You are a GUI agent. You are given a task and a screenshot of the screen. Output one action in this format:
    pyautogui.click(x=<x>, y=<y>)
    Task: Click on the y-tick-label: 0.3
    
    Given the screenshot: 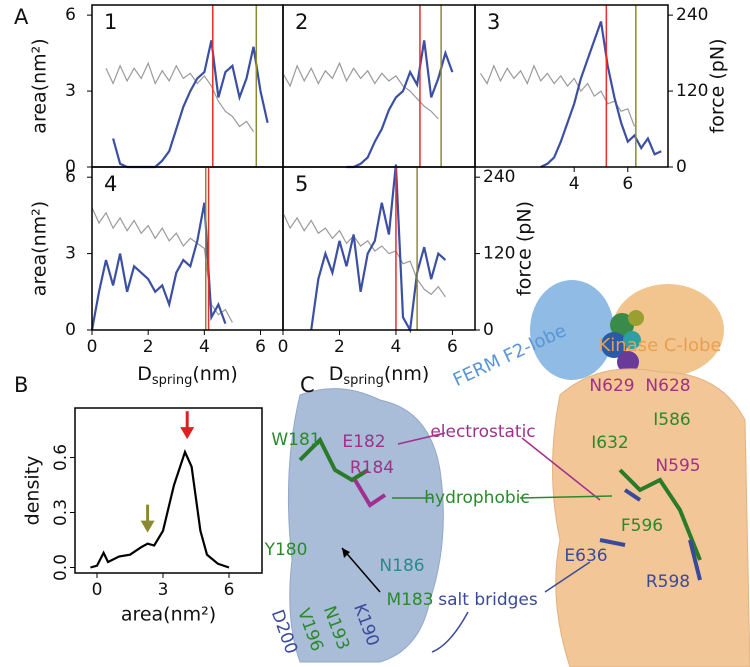 What is the action you would take?
    pyautogui.click(x=61, y=512)
    